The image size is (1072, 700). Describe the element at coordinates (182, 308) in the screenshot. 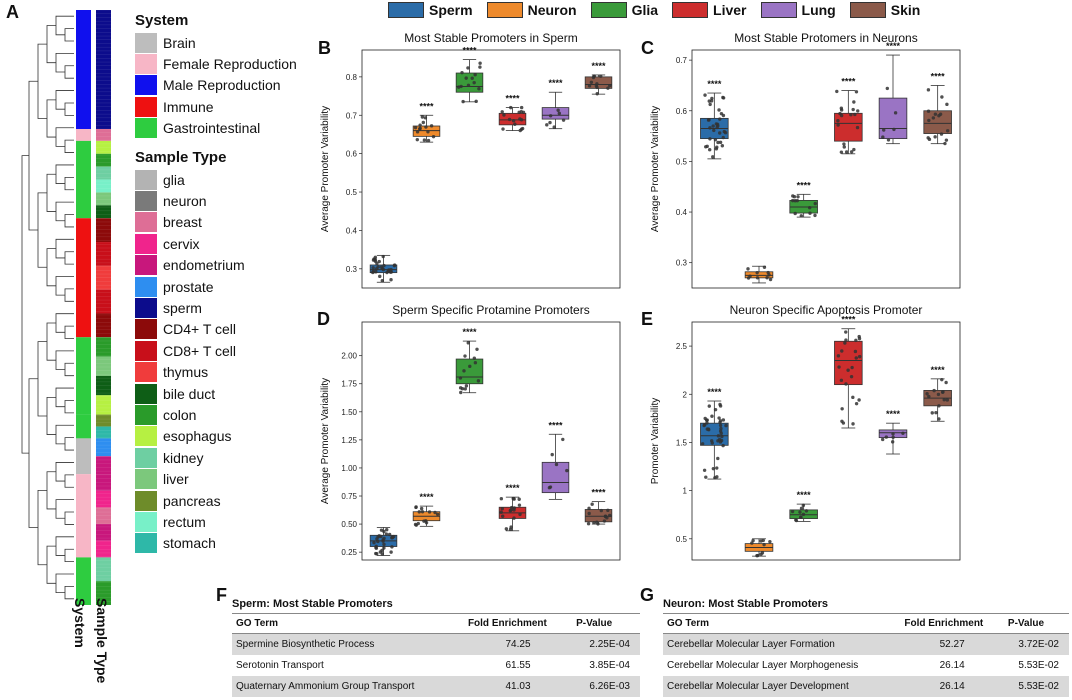

I see `sample-legend-label: sperm` at that location.